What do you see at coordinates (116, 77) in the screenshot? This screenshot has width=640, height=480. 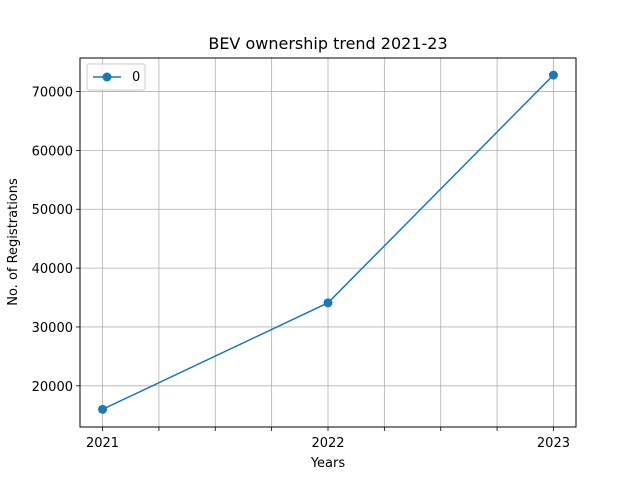 I see `legend: 0` at bounding box center [116, 77].